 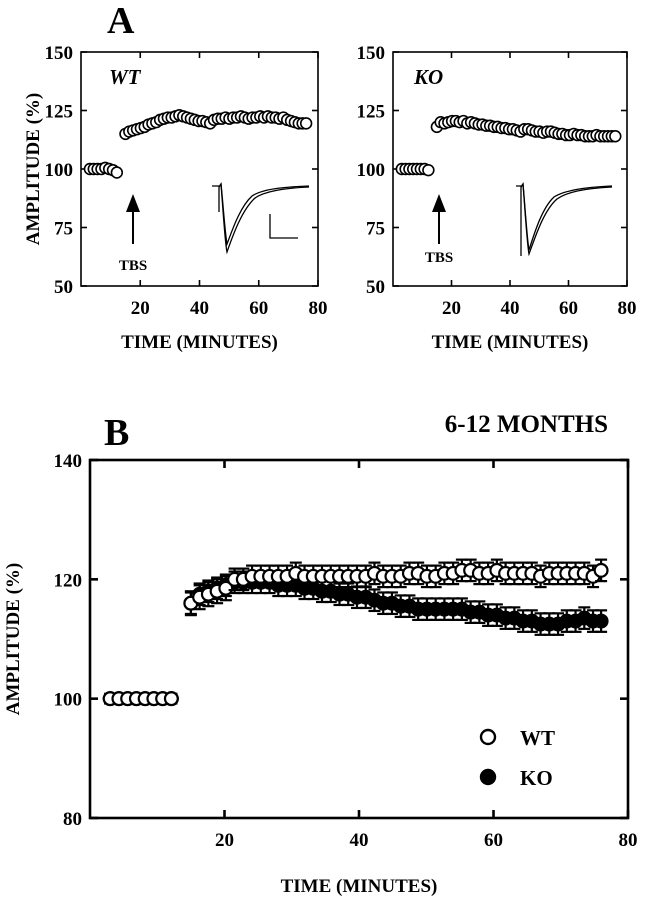 What do you see at coordinates (536, 778) in the screenshot?
I see `legend-label-ko: KO` at bounding box center [536, 778].